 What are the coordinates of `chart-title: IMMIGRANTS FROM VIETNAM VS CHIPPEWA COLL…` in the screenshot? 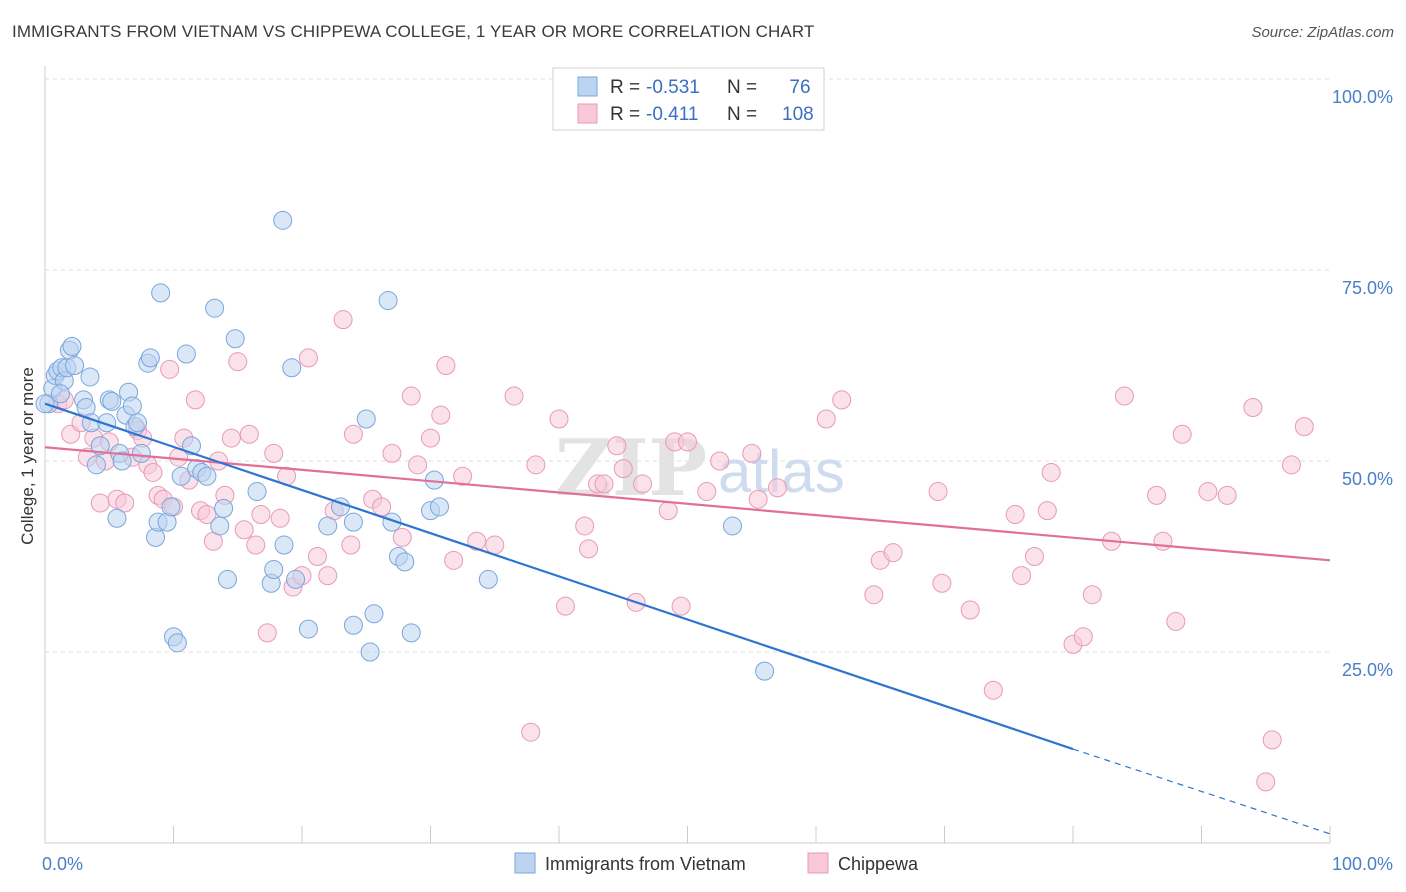 It's located at (413, 31).